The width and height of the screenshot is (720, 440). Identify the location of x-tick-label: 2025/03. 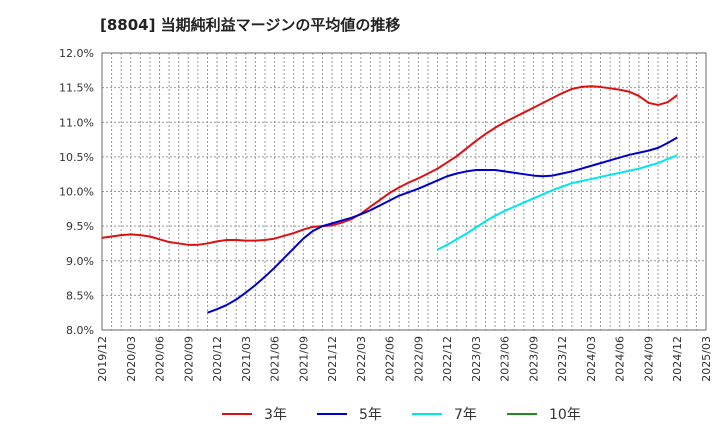
(706, 359).